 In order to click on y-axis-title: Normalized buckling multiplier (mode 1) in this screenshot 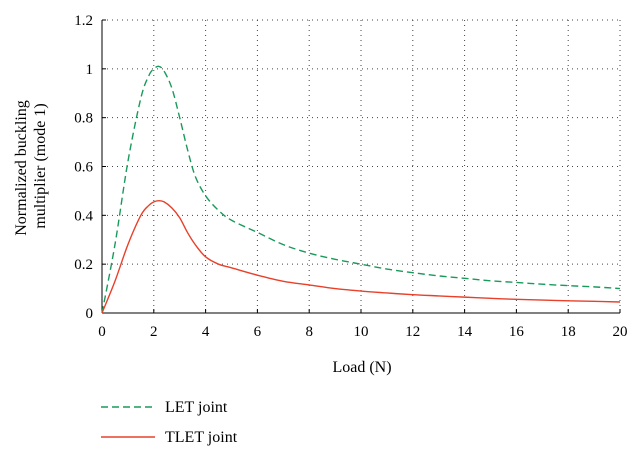, I will do `click(31, 166)`.